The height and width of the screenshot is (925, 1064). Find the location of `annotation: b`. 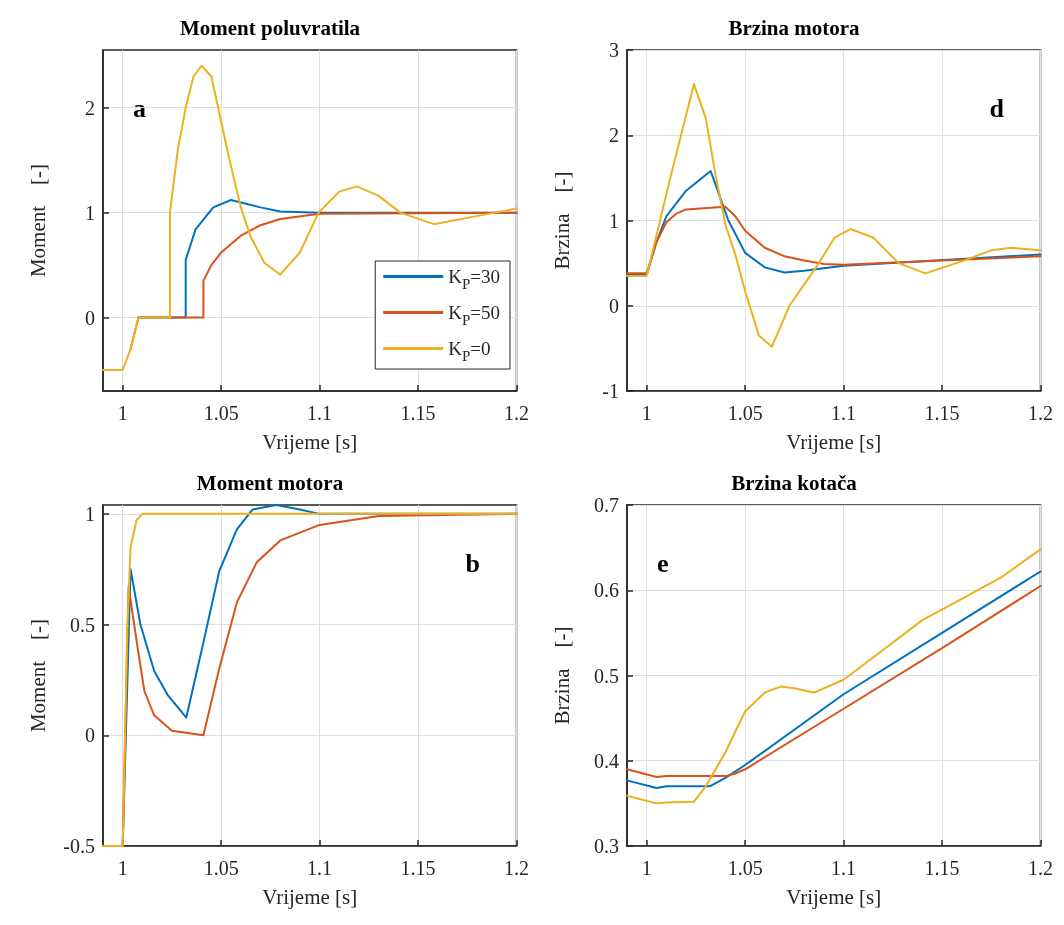

annotation: b is located at coordinates (473, 563).